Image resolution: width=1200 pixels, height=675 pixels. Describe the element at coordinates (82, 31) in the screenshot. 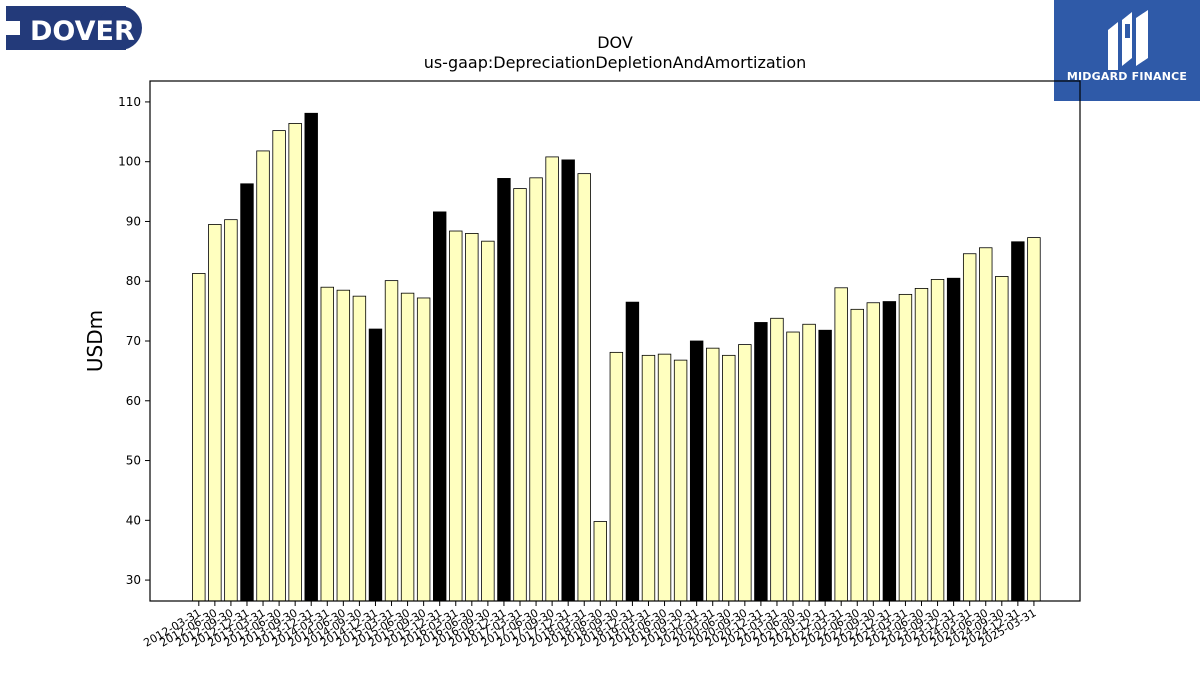

I see `dover-logo-text: DOVER` at that location.